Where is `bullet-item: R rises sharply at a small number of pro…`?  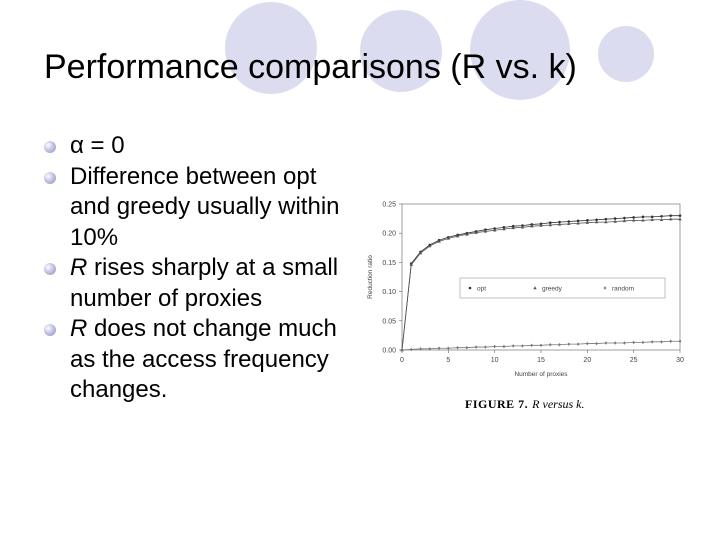 bullet-item: R rises sharply at a small number of pro… is located at coordinates (194, 283).